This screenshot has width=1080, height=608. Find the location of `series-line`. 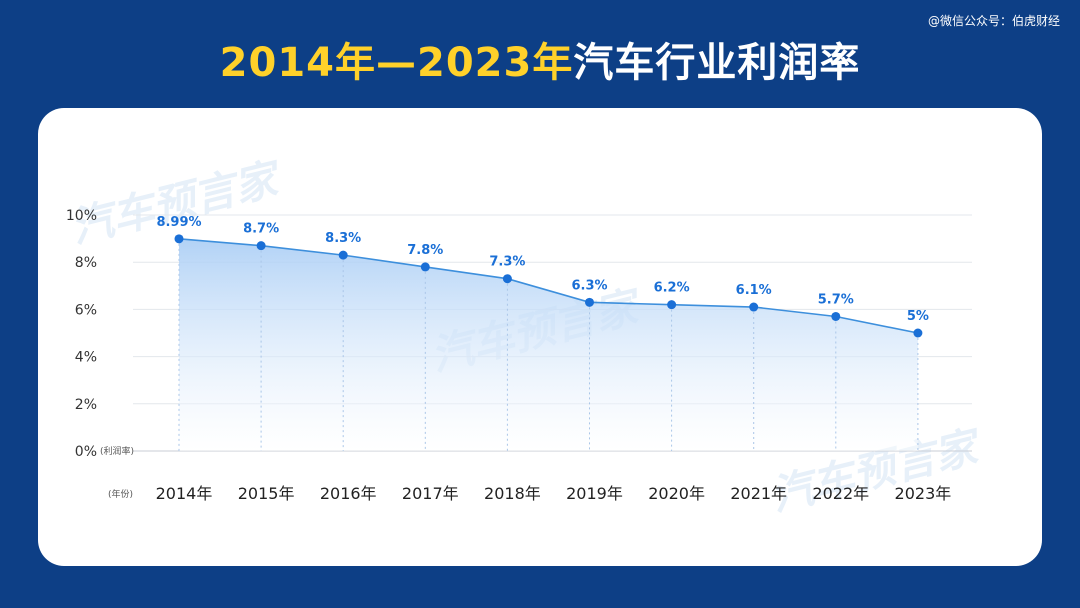

series-line is located at coordinates (548, 286).